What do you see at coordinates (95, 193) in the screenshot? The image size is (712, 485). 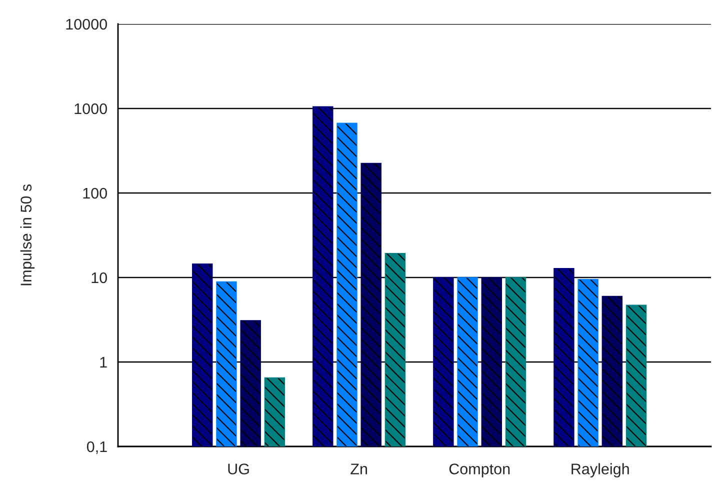 I see `y-tick-label: 100` at bounding box center [95, 193].